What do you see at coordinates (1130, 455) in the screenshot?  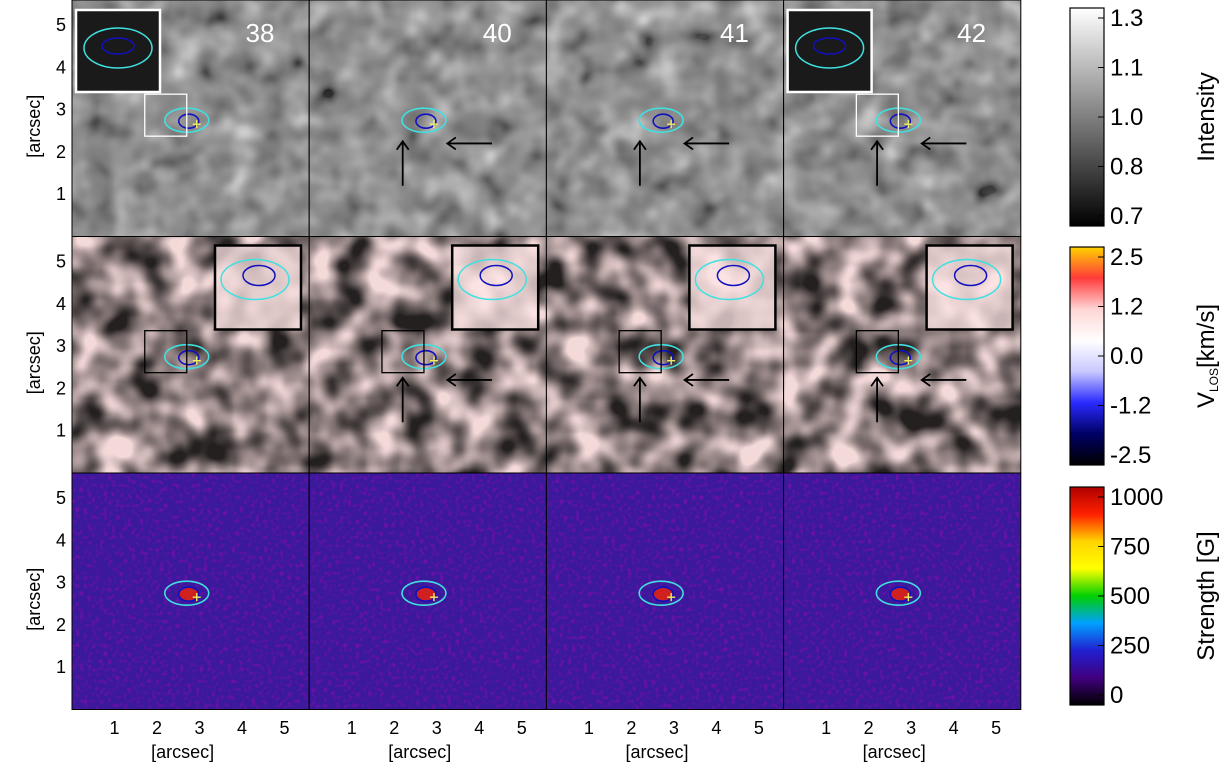 I see `colorbar-tick-label: -2.5` at bounding box center [1130, 455].